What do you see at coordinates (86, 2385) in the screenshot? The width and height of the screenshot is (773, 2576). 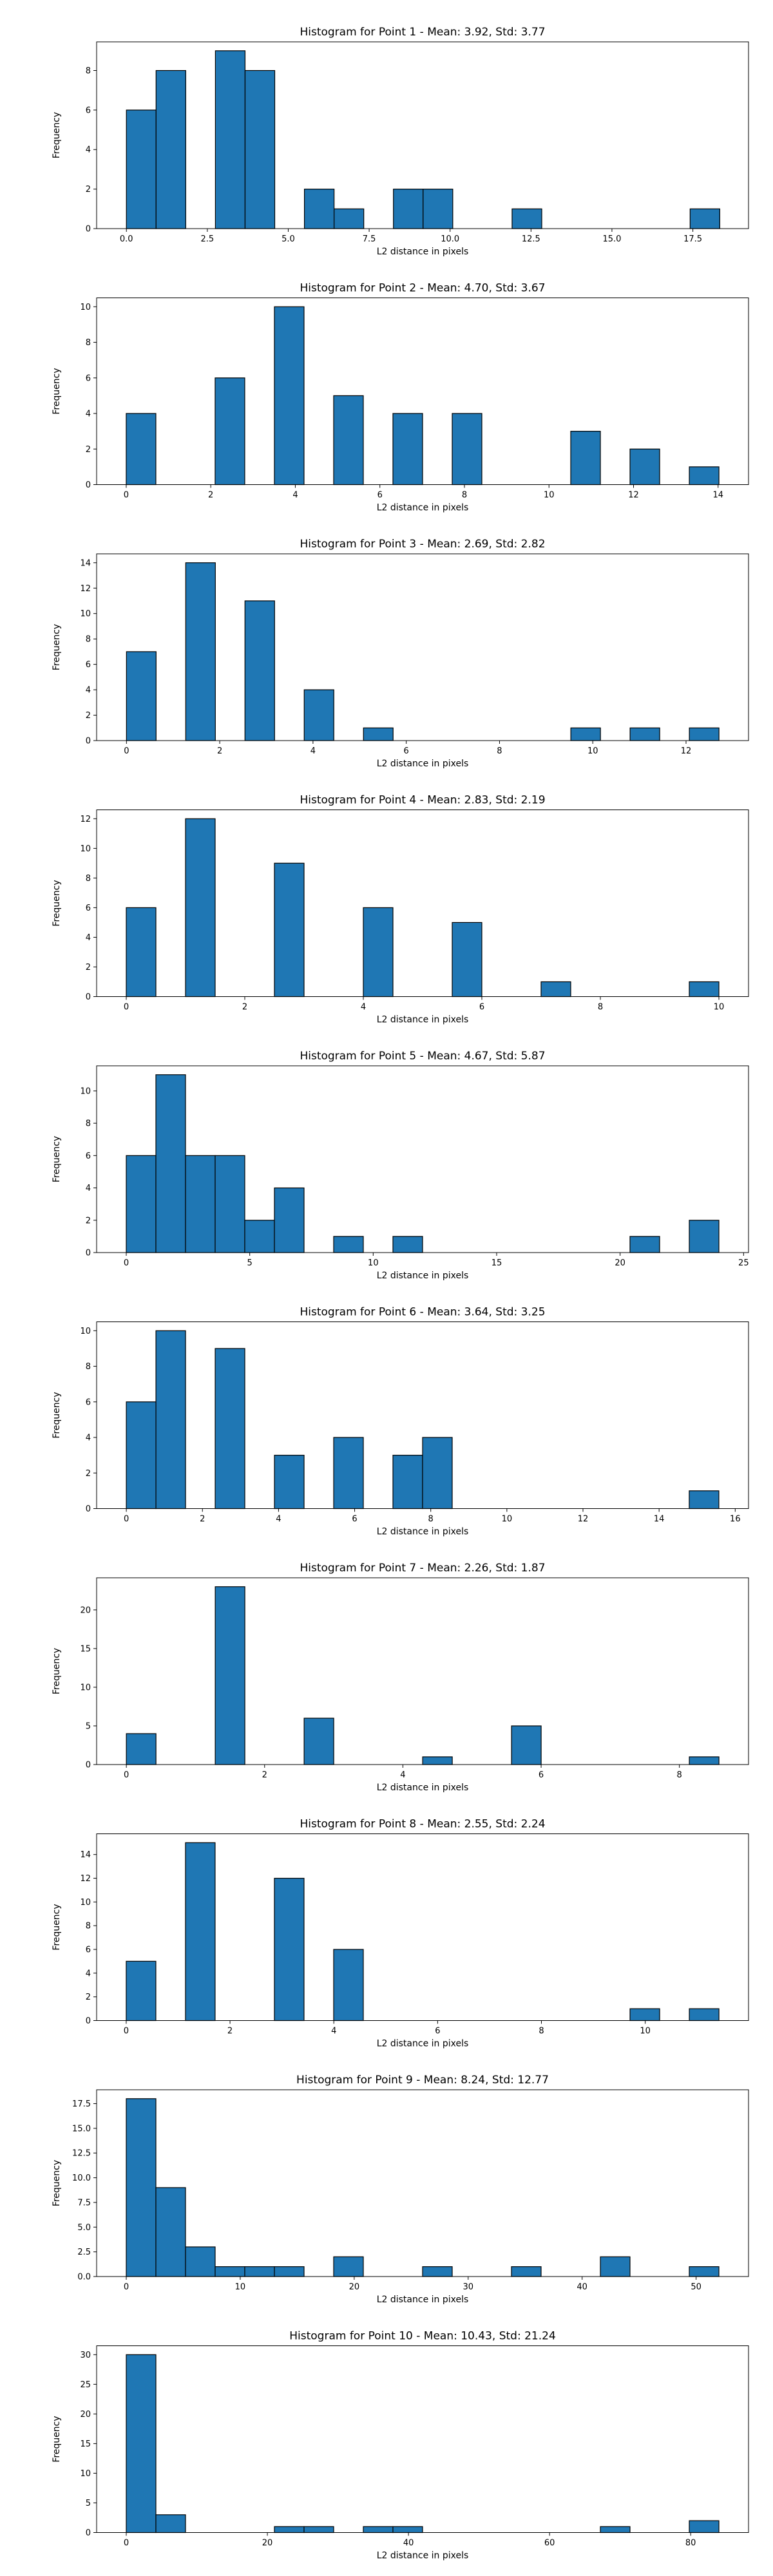 I see `y-tick-label: 25` at bounding box center [86, 2385].